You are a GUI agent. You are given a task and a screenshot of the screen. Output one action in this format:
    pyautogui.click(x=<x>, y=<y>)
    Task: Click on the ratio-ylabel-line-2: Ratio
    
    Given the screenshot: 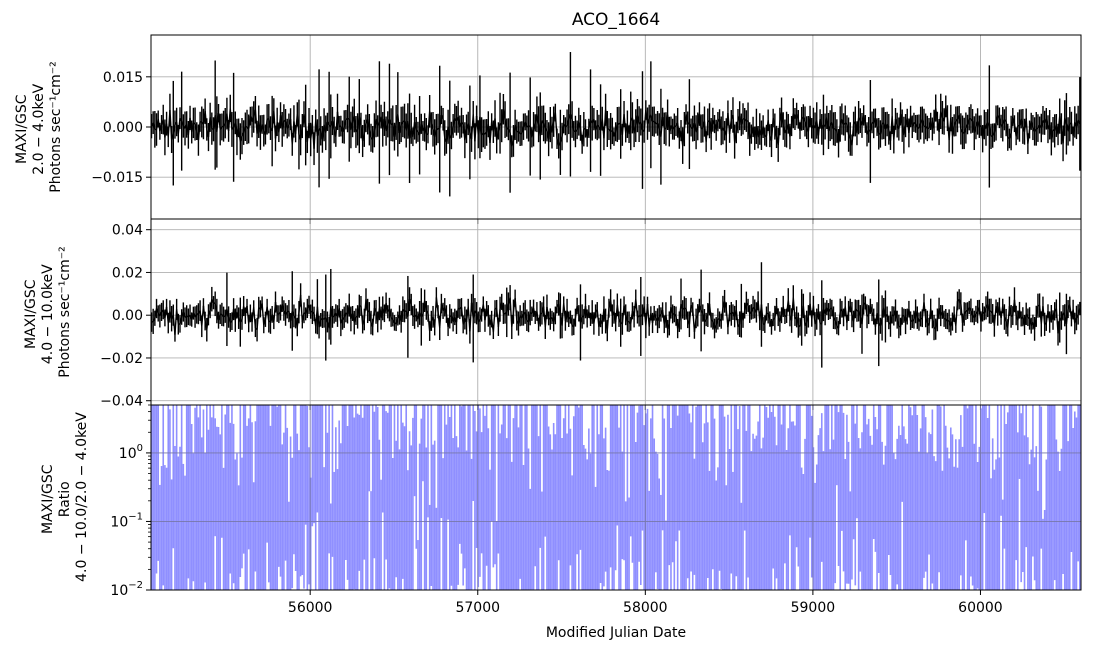 What is the action you would take?
    pyautogui.click(x=65, y=499)
    